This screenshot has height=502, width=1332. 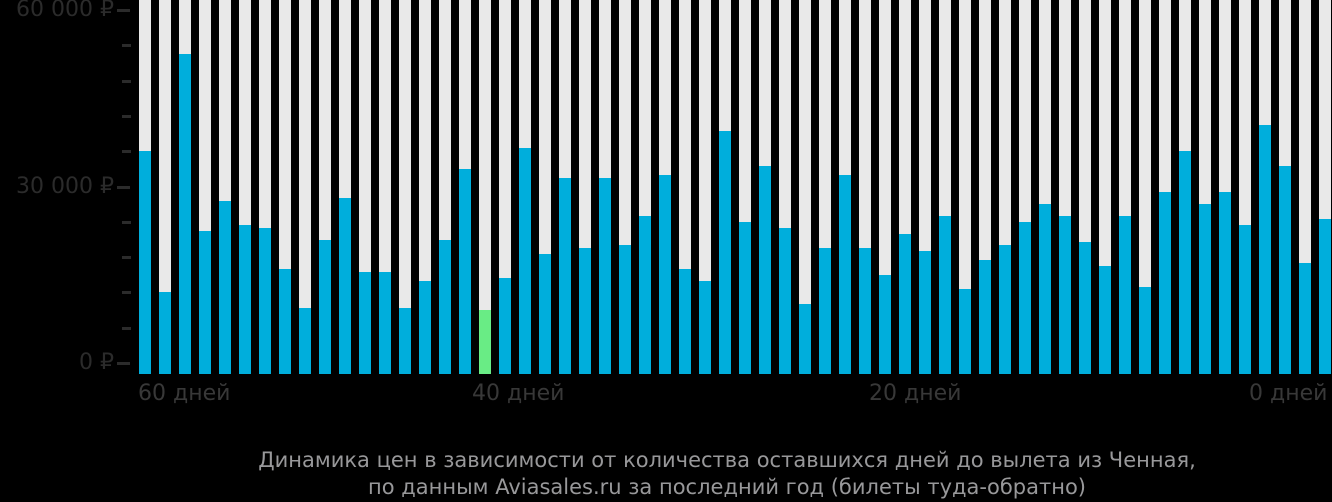 I want to click on min-price-bar, so click(x=485, y=342).